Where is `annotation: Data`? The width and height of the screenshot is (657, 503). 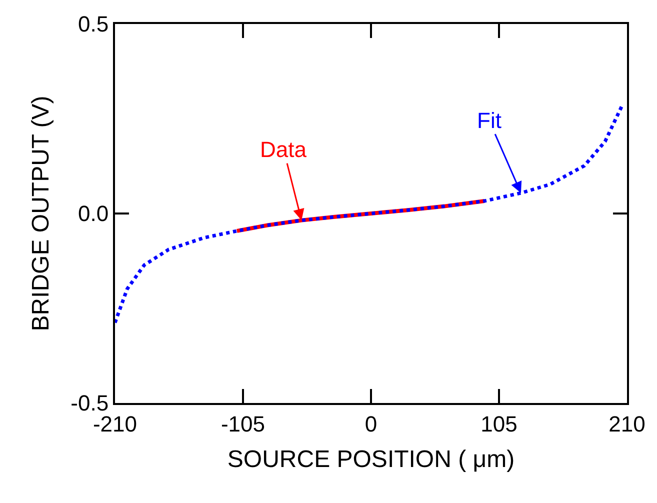
annotation: Data is located at coordinates (284, 149).